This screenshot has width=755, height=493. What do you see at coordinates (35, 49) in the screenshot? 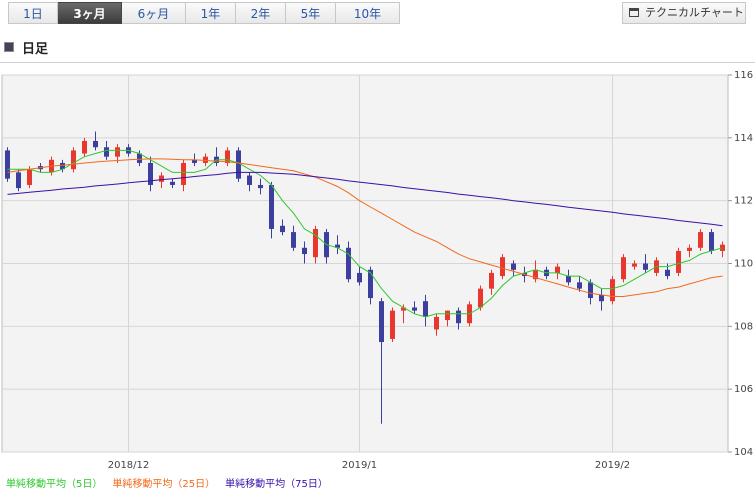
I see `section-title: 日足` at bounding box center [35, 49].